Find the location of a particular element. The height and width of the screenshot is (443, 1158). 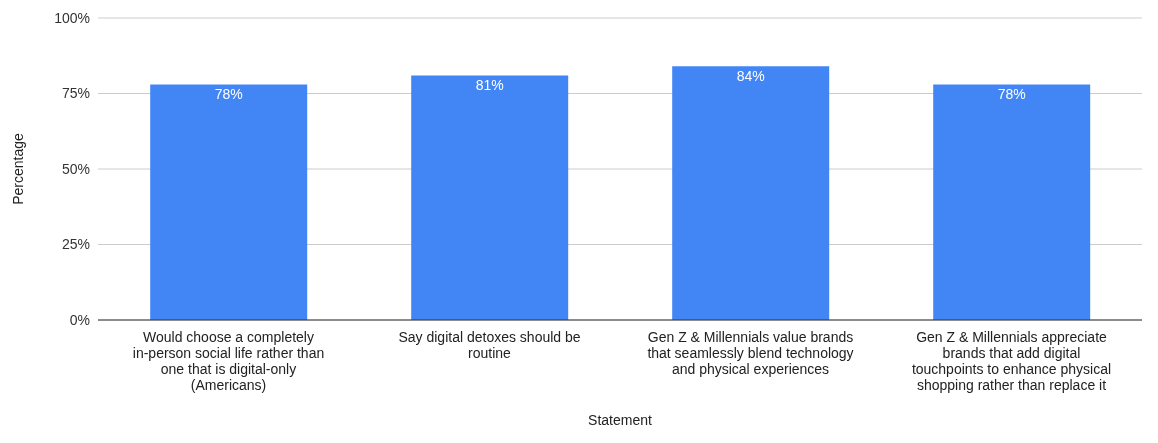

y-tick-label: 25% is located at coordinates (75, 244).